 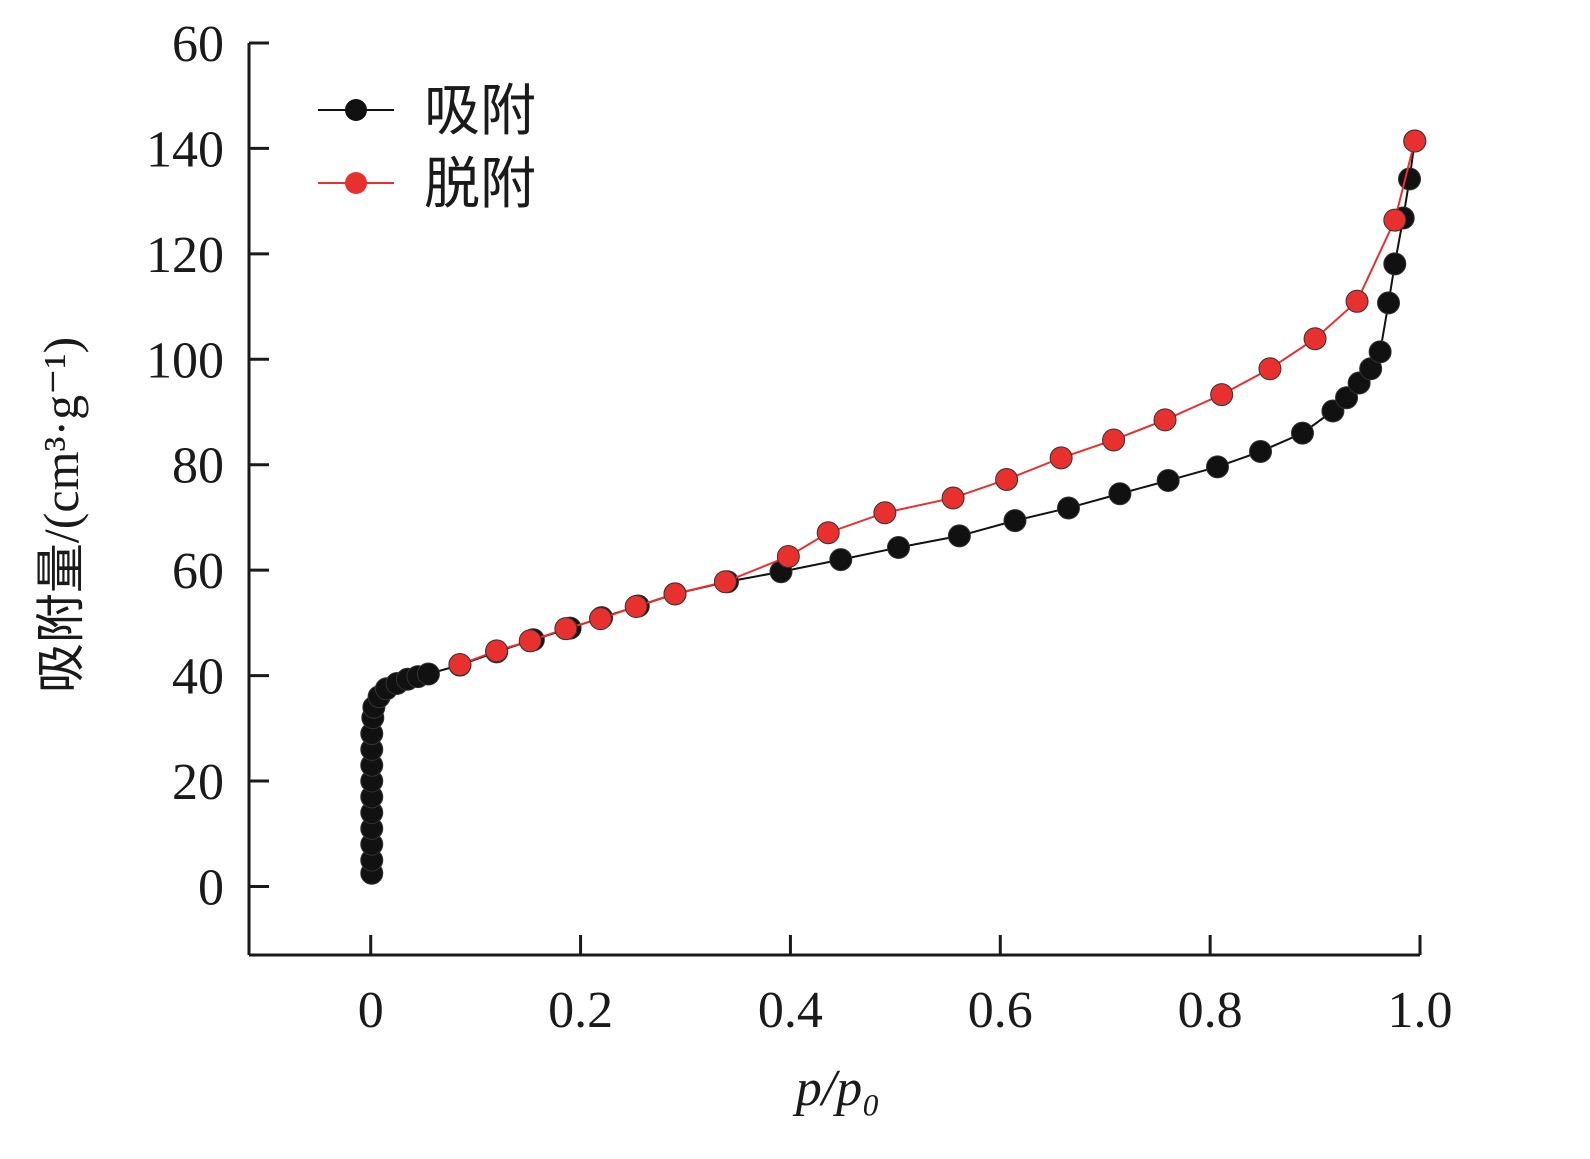 What do you see at coordinates (371, 1010) in the screenshot?
I see `x-tick-label: 0` at bounding box center [371, 1010].